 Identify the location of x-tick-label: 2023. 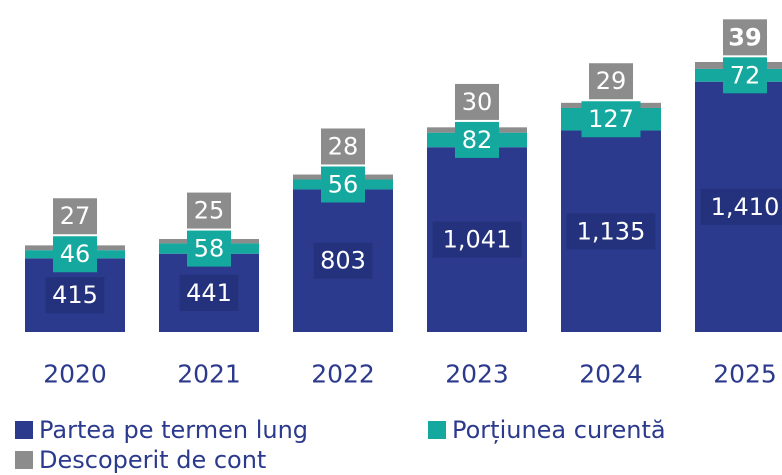
(477, 374).